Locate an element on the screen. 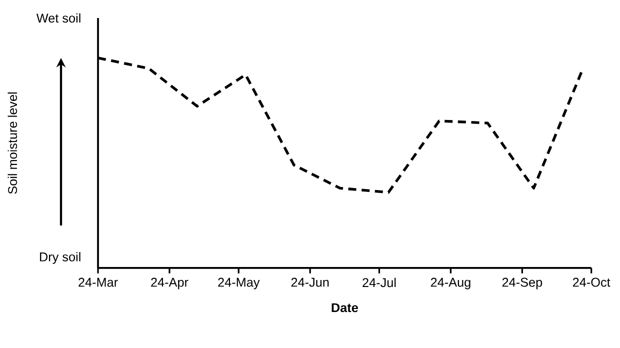 The image size is (620, 348). x-tick-label: 24-Aug is located at coordinates (450, 284).